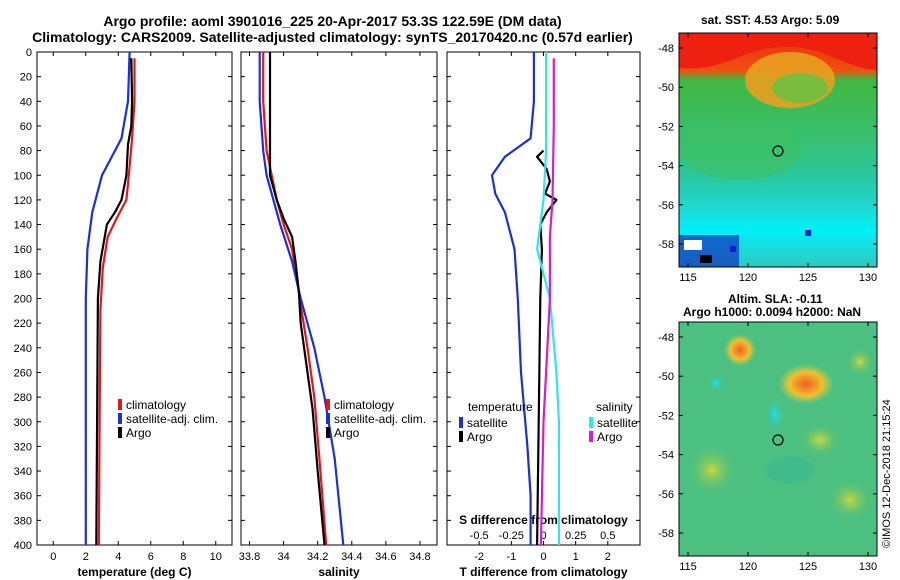  What do you see at coordinates (775, 299) in the screenshot?
I see `sla-map-title: Altim. SLA: -0.11` at bounding box center [775, 299].